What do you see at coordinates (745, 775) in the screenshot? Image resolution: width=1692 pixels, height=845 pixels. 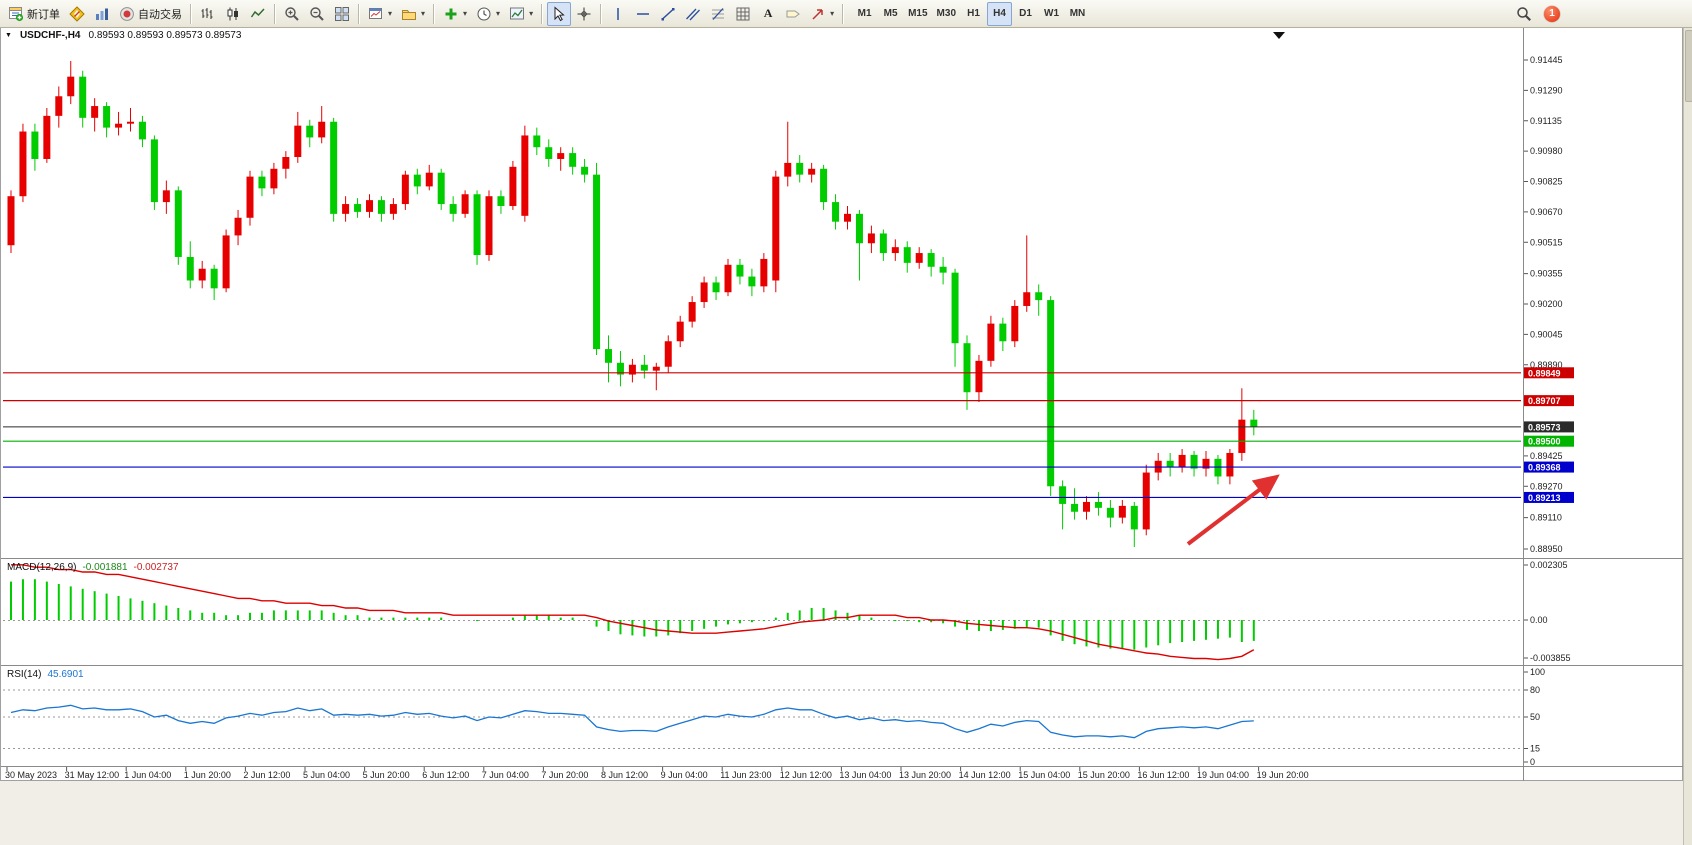 I see `svg-text: 11 Jun 23:00` at bounding box center [745, 775].